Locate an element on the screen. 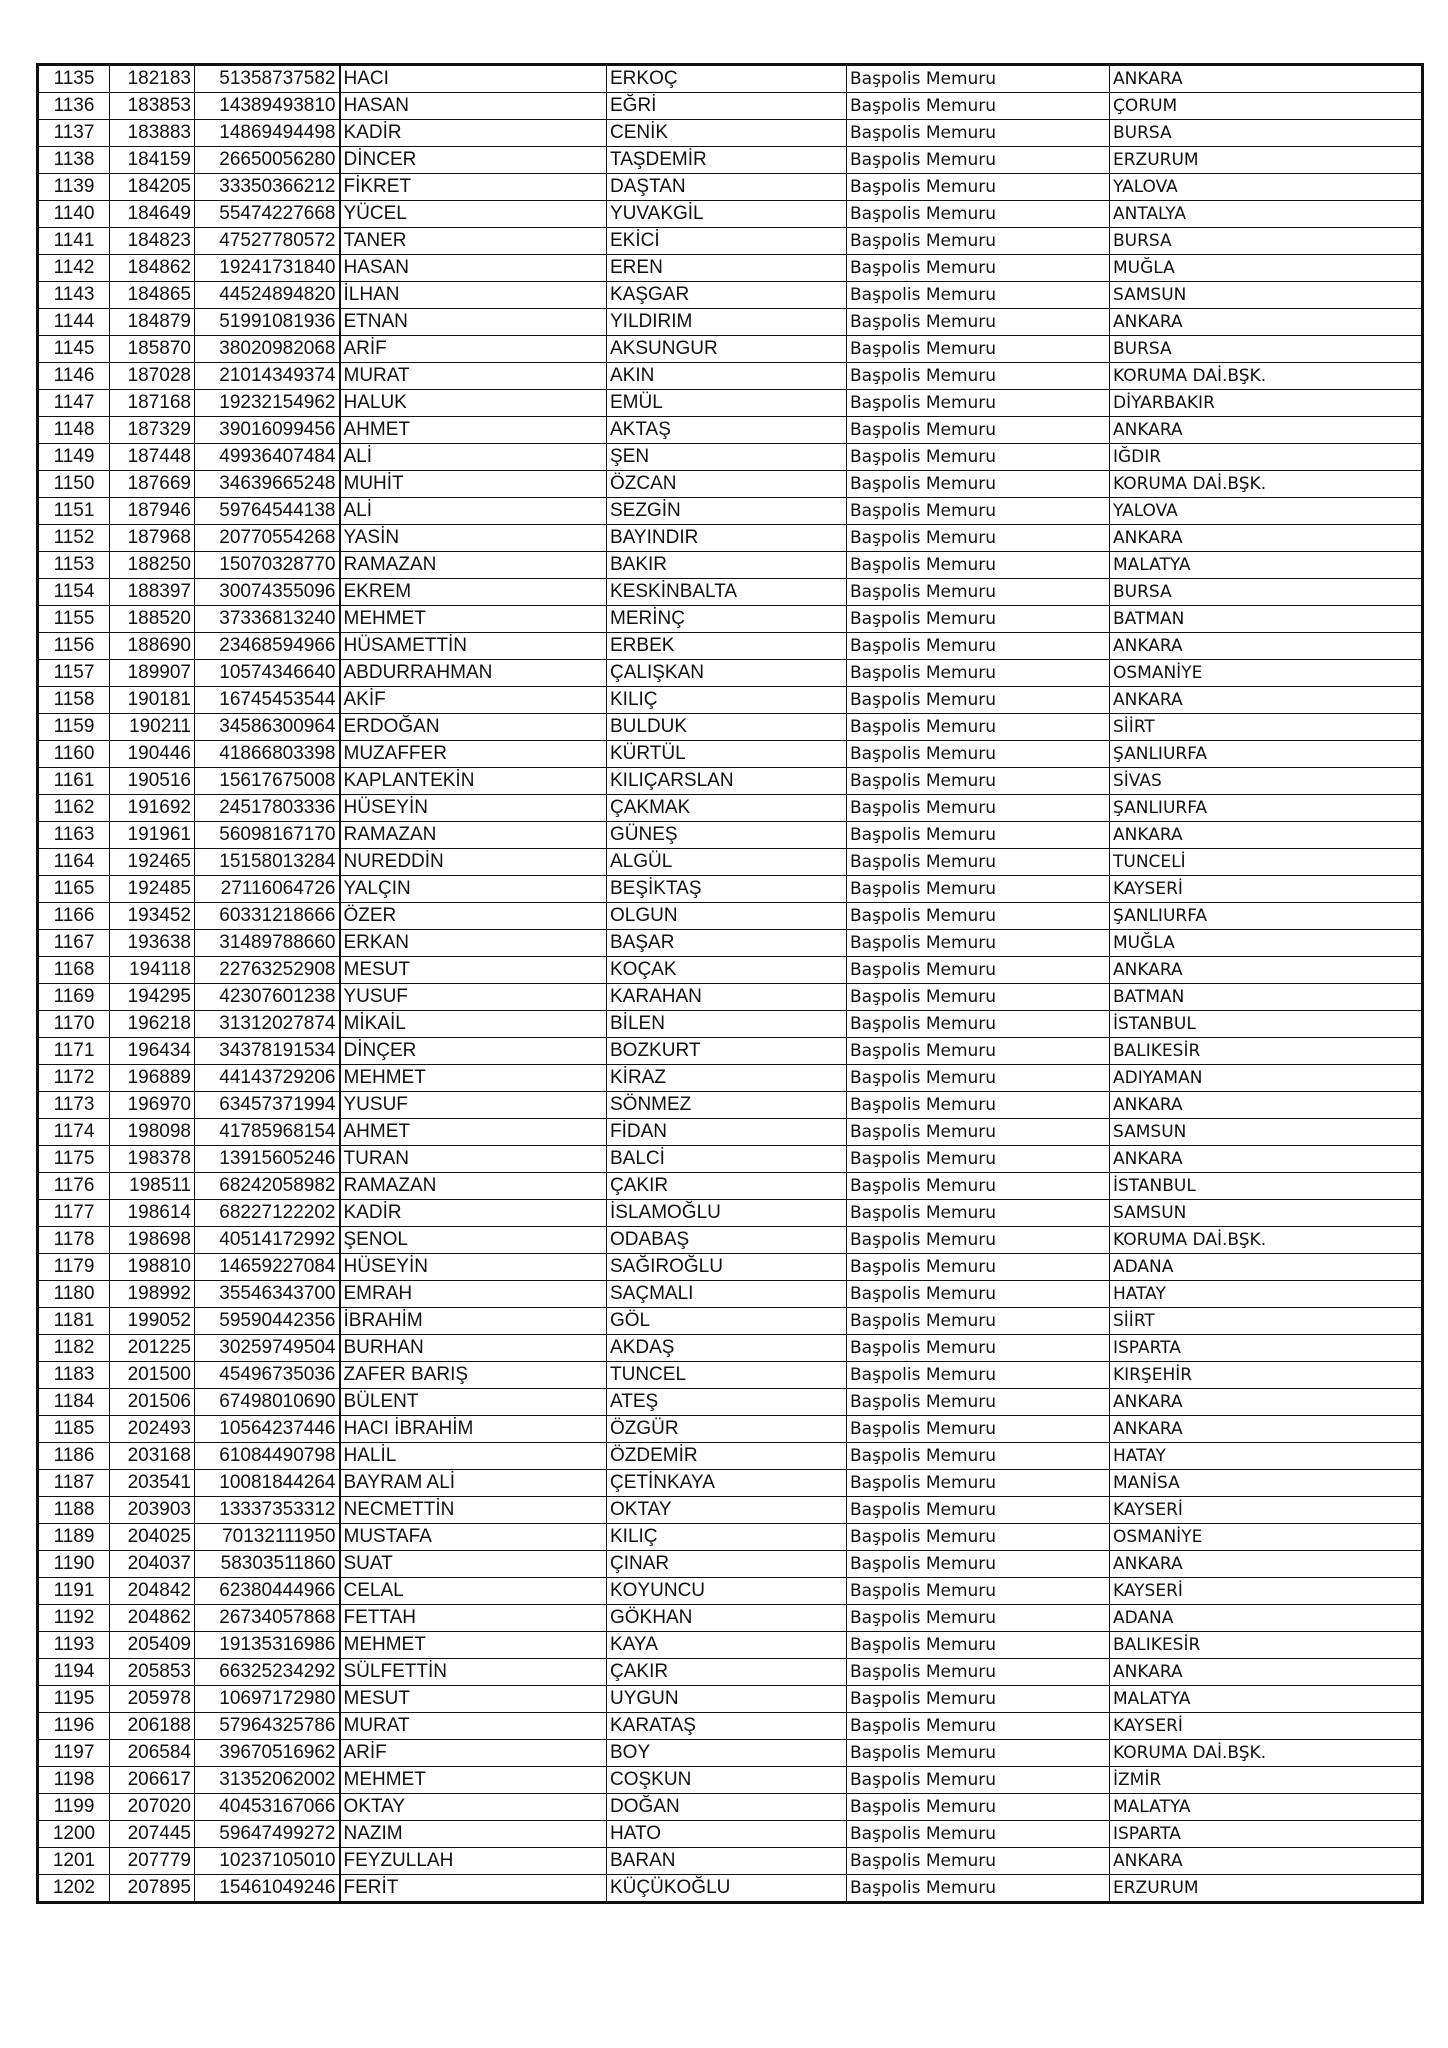  id-number-cell: 31312027874 is located at coordinates (267, 1024).